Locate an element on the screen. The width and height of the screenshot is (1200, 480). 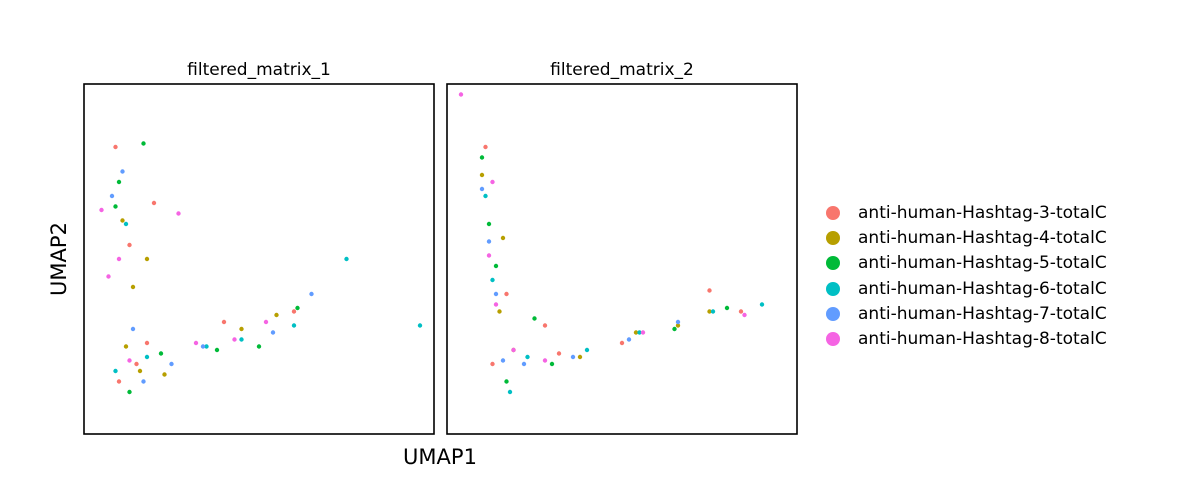
panel-1-title: filtered_matrix_1 is located at coordinates (259, 70).